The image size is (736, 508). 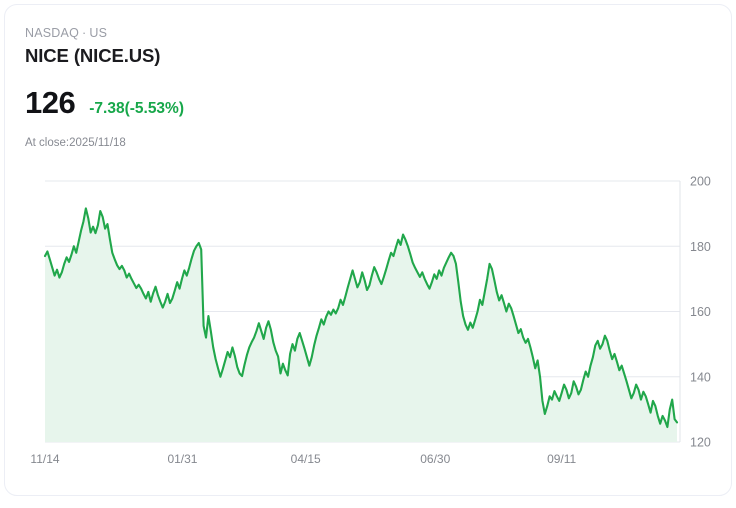 I want to click on y-tick-180: 180, so click(x=700, y=247).